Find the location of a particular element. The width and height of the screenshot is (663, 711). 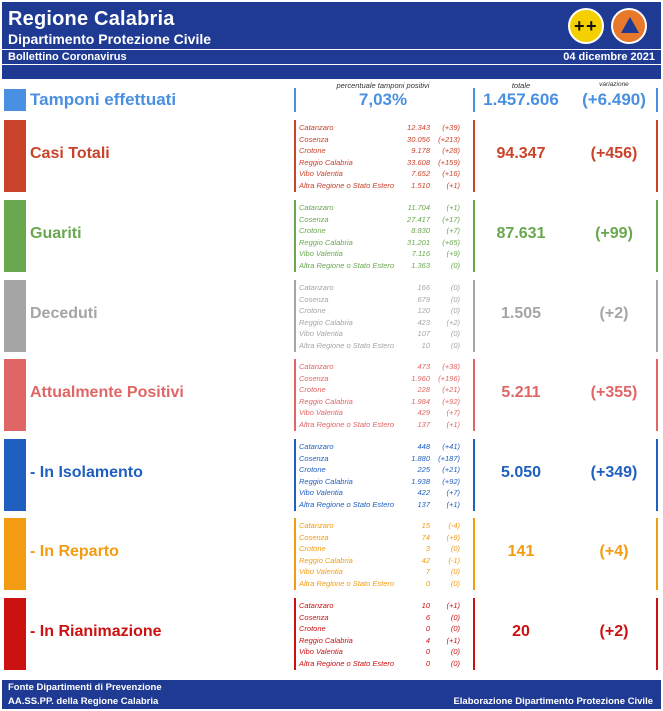

section-total: 5.211 is located at coordinates (521, 392).